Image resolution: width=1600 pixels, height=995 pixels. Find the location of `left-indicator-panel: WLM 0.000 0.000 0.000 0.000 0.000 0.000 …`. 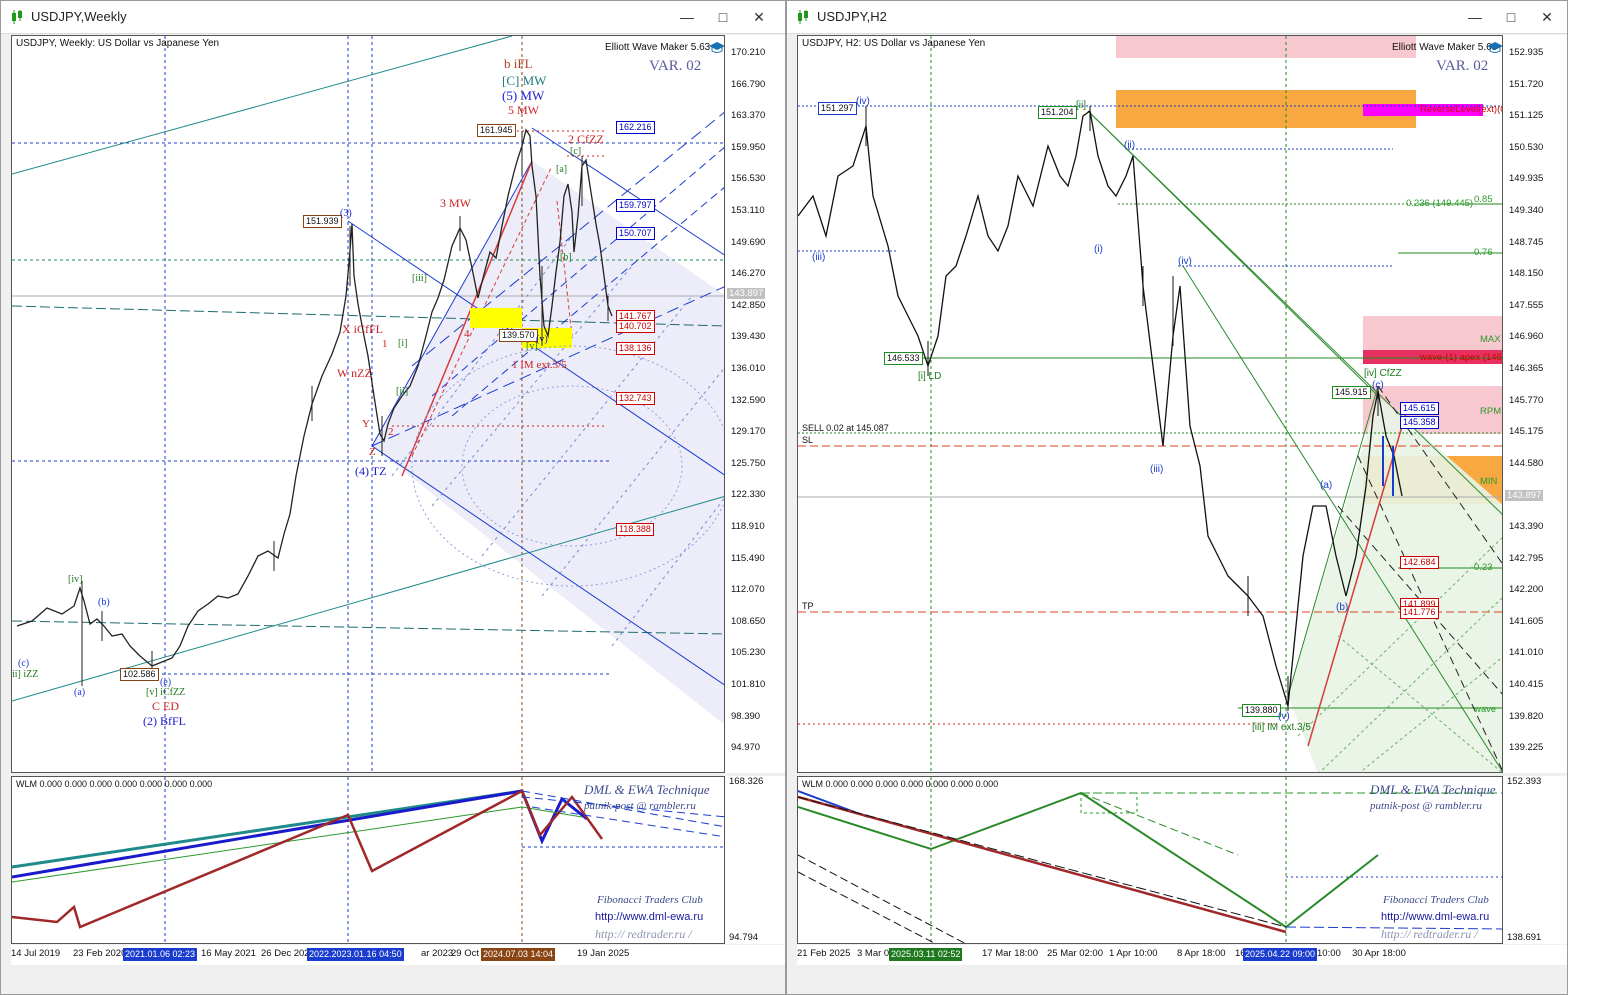

left-indicator-panel: WLM 0.000 0.000 0.000 0.000 0.000 0.000 … is located at coordinates (368, 860).